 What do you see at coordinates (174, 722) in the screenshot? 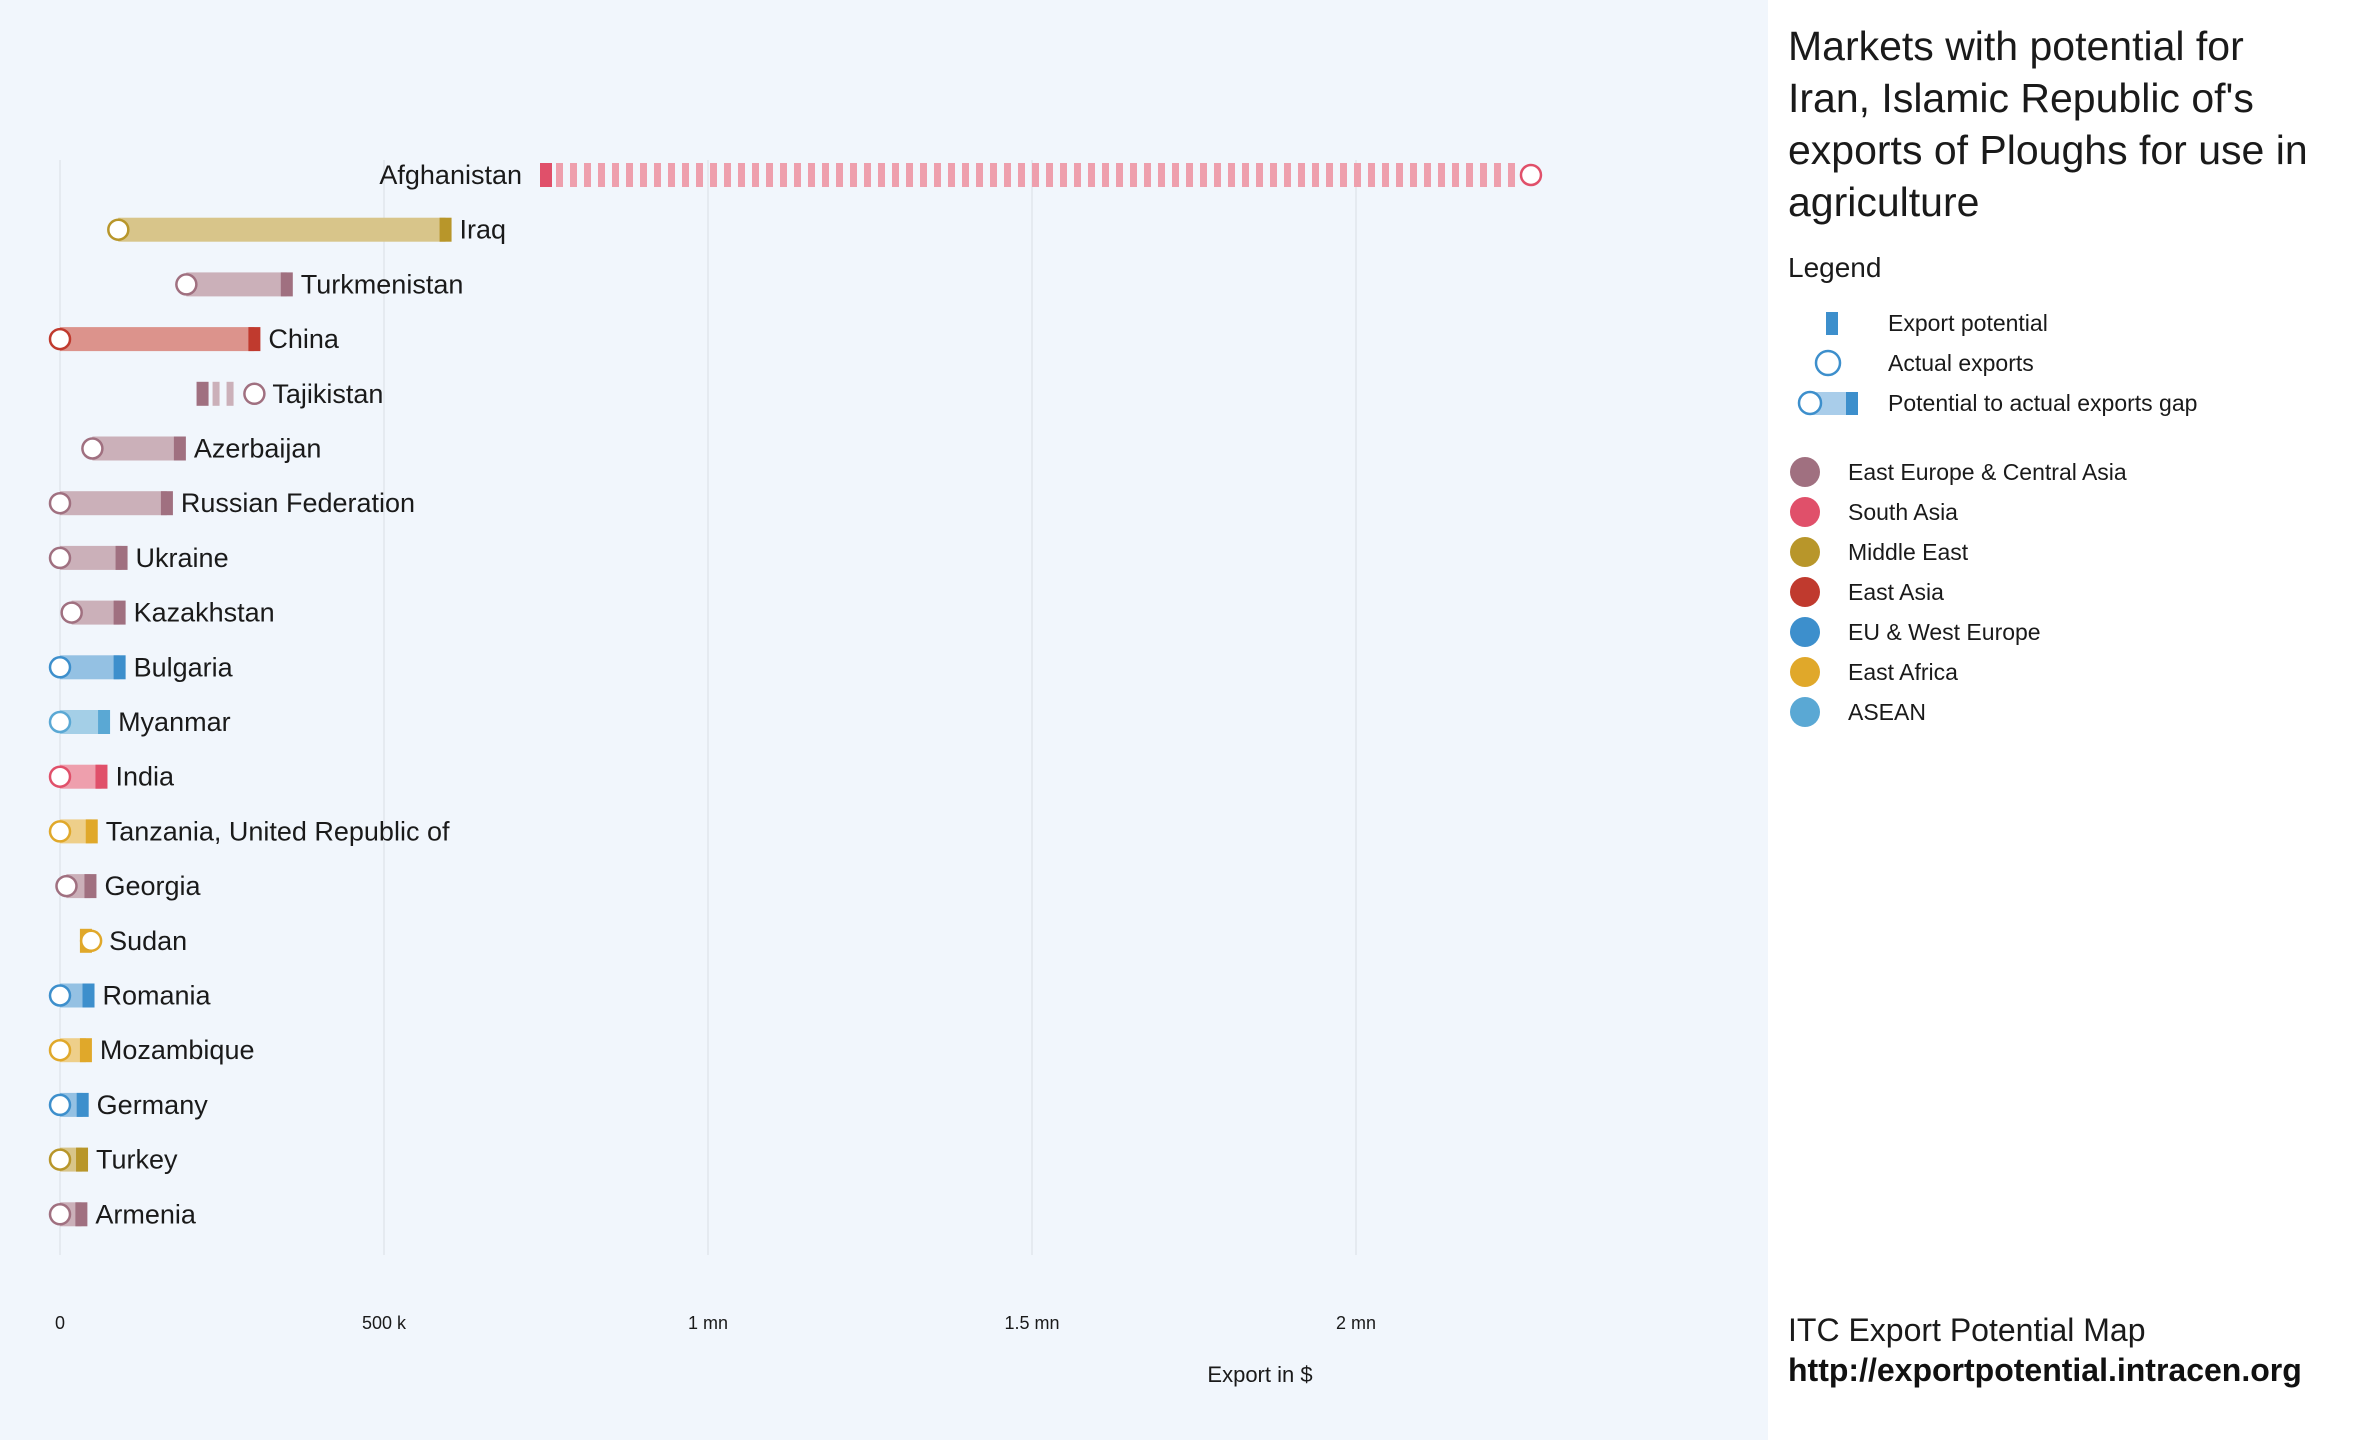
I see `country-label: Myanmar` at bounding box center [174, 722].